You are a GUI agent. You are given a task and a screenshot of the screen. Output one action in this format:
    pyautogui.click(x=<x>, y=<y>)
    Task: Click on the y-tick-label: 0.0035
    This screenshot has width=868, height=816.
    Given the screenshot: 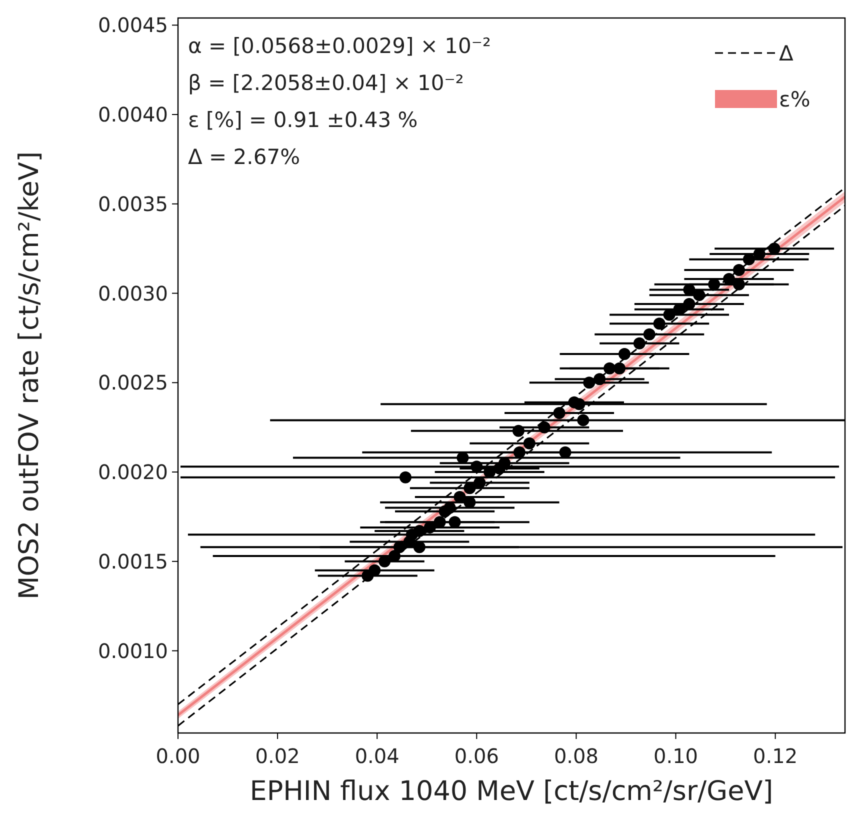 What is the action you would take?
    pyautogui.click(x=133, y=204)
    